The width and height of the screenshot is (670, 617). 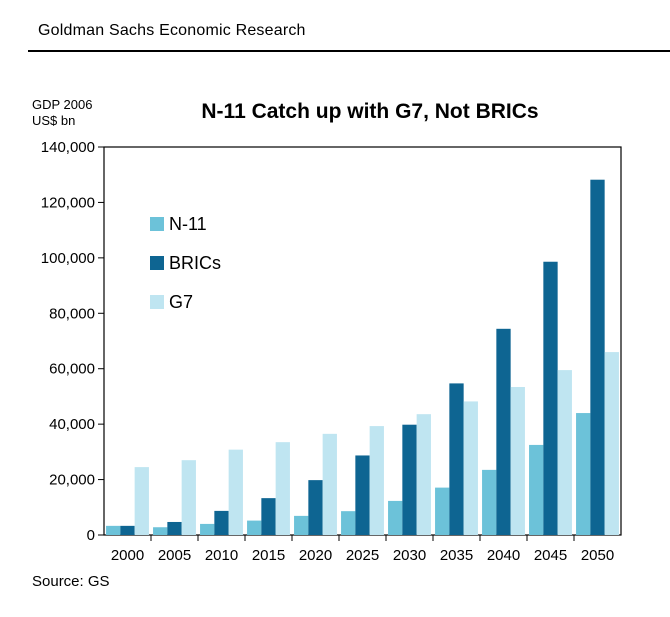 I want to click on bar-g7-2040, so click(x=517, y=461).